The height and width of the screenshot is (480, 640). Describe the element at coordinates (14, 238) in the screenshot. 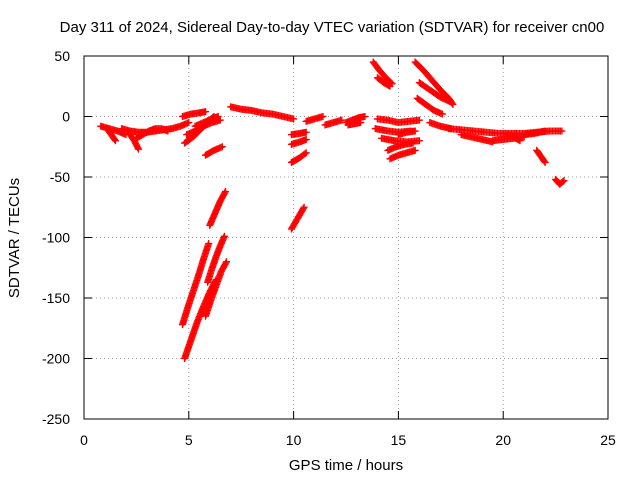

I see `y-axis-title: SDTVAR / TECUs` at that location.